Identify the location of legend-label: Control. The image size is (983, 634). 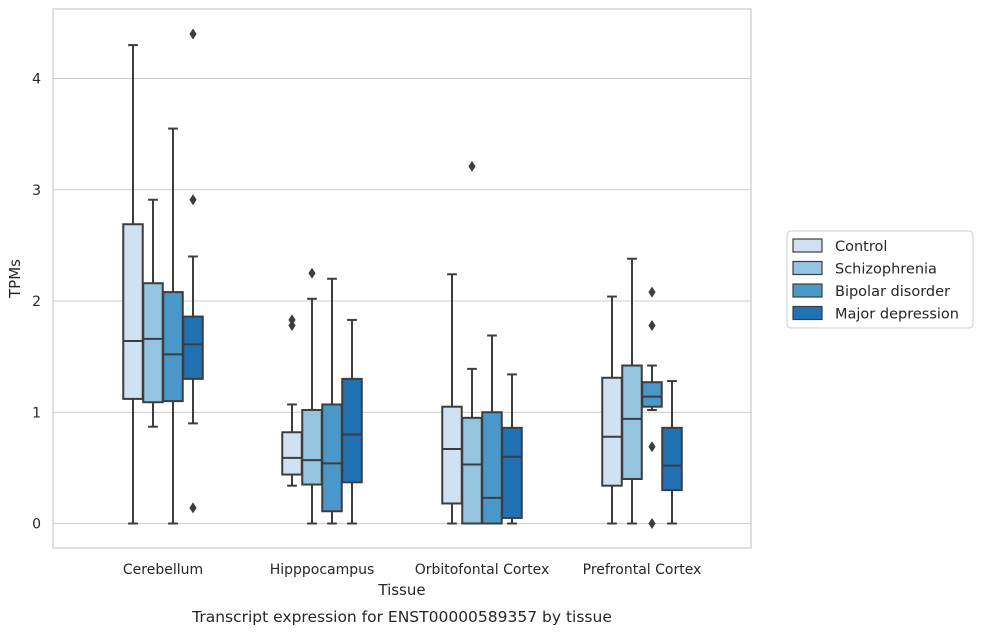
(861, 247).